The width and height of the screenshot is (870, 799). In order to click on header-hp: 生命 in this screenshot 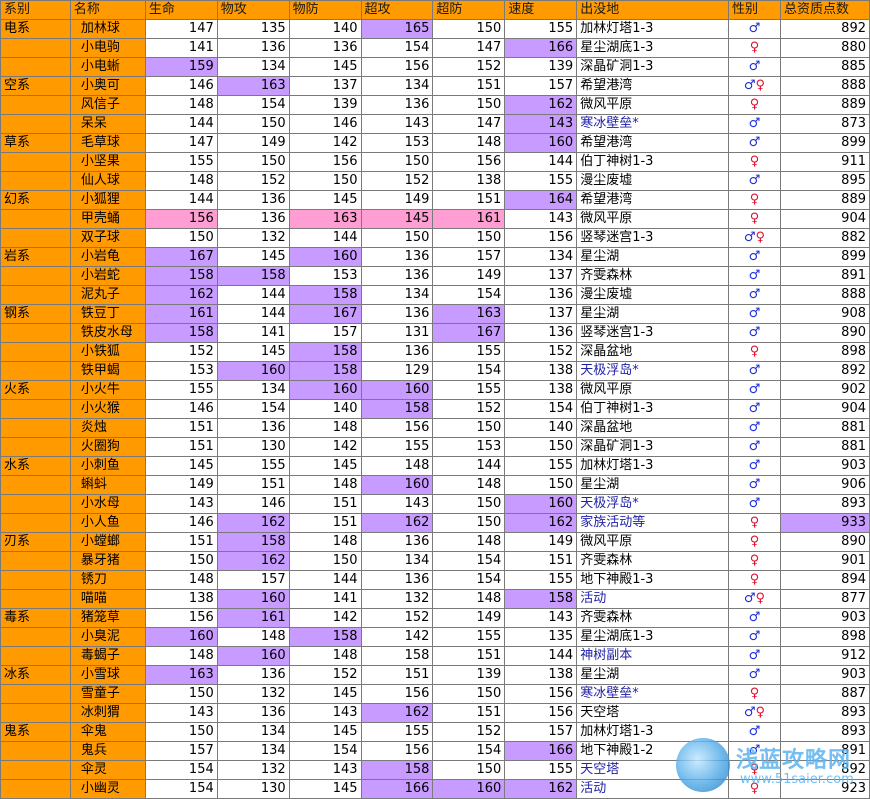, I will do `click(181, 10)`.